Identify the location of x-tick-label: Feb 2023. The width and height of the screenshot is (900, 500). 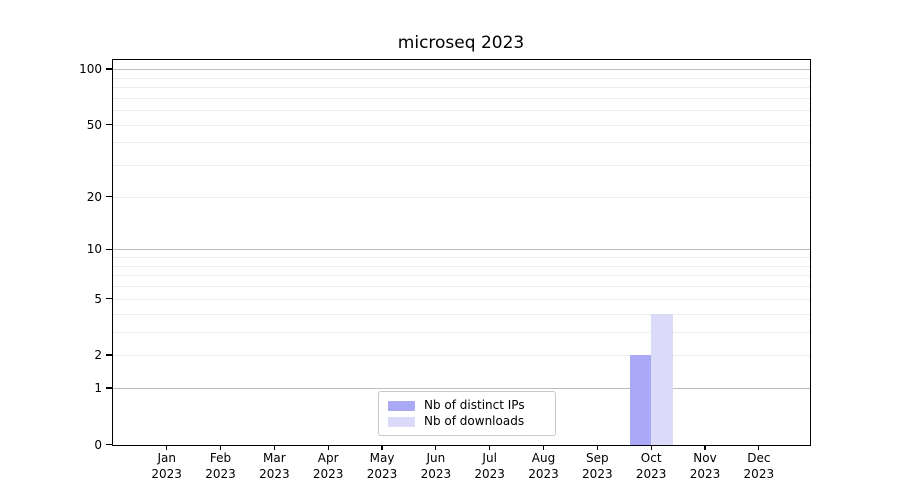
(220, 466).